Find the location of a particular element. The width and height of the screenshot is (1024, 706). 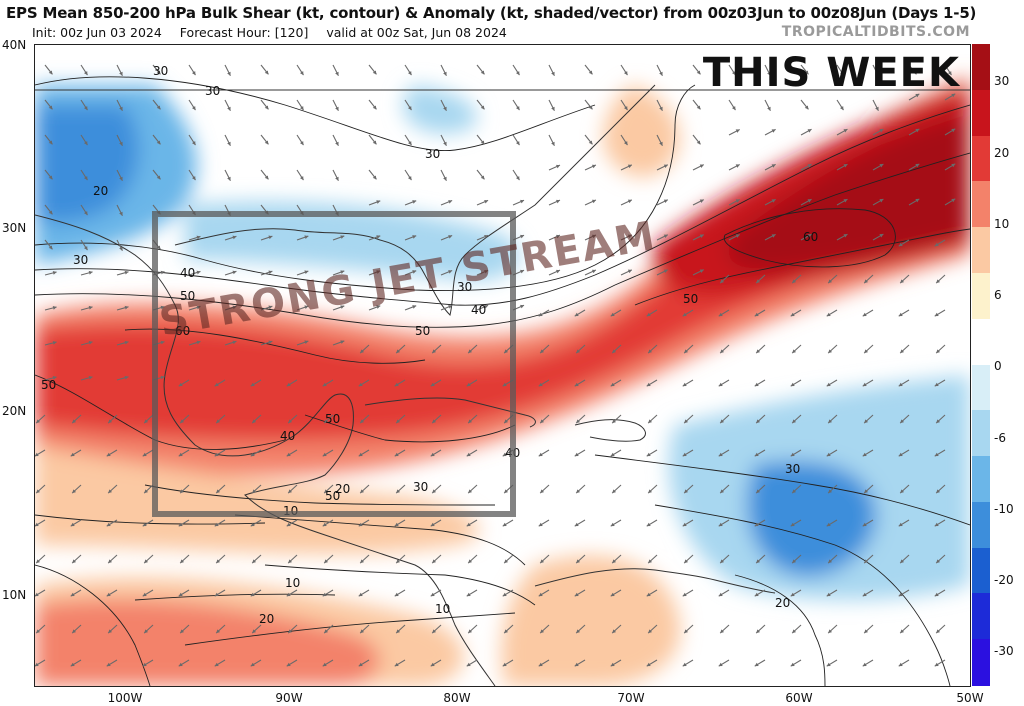

colorbar-cell is located at coordinates (981, 113).